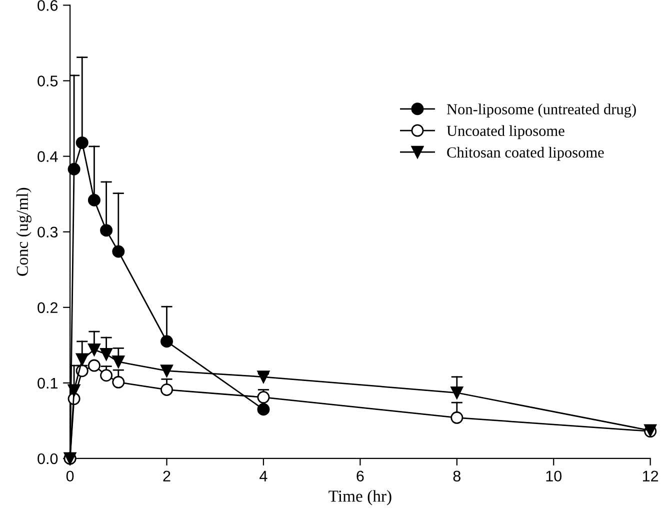 The image size is (667, 521). What do you see at coordinates (48, 458) in the screenshot?
I see `y-tick-label: 0.0` at bounding box center [48, 458].